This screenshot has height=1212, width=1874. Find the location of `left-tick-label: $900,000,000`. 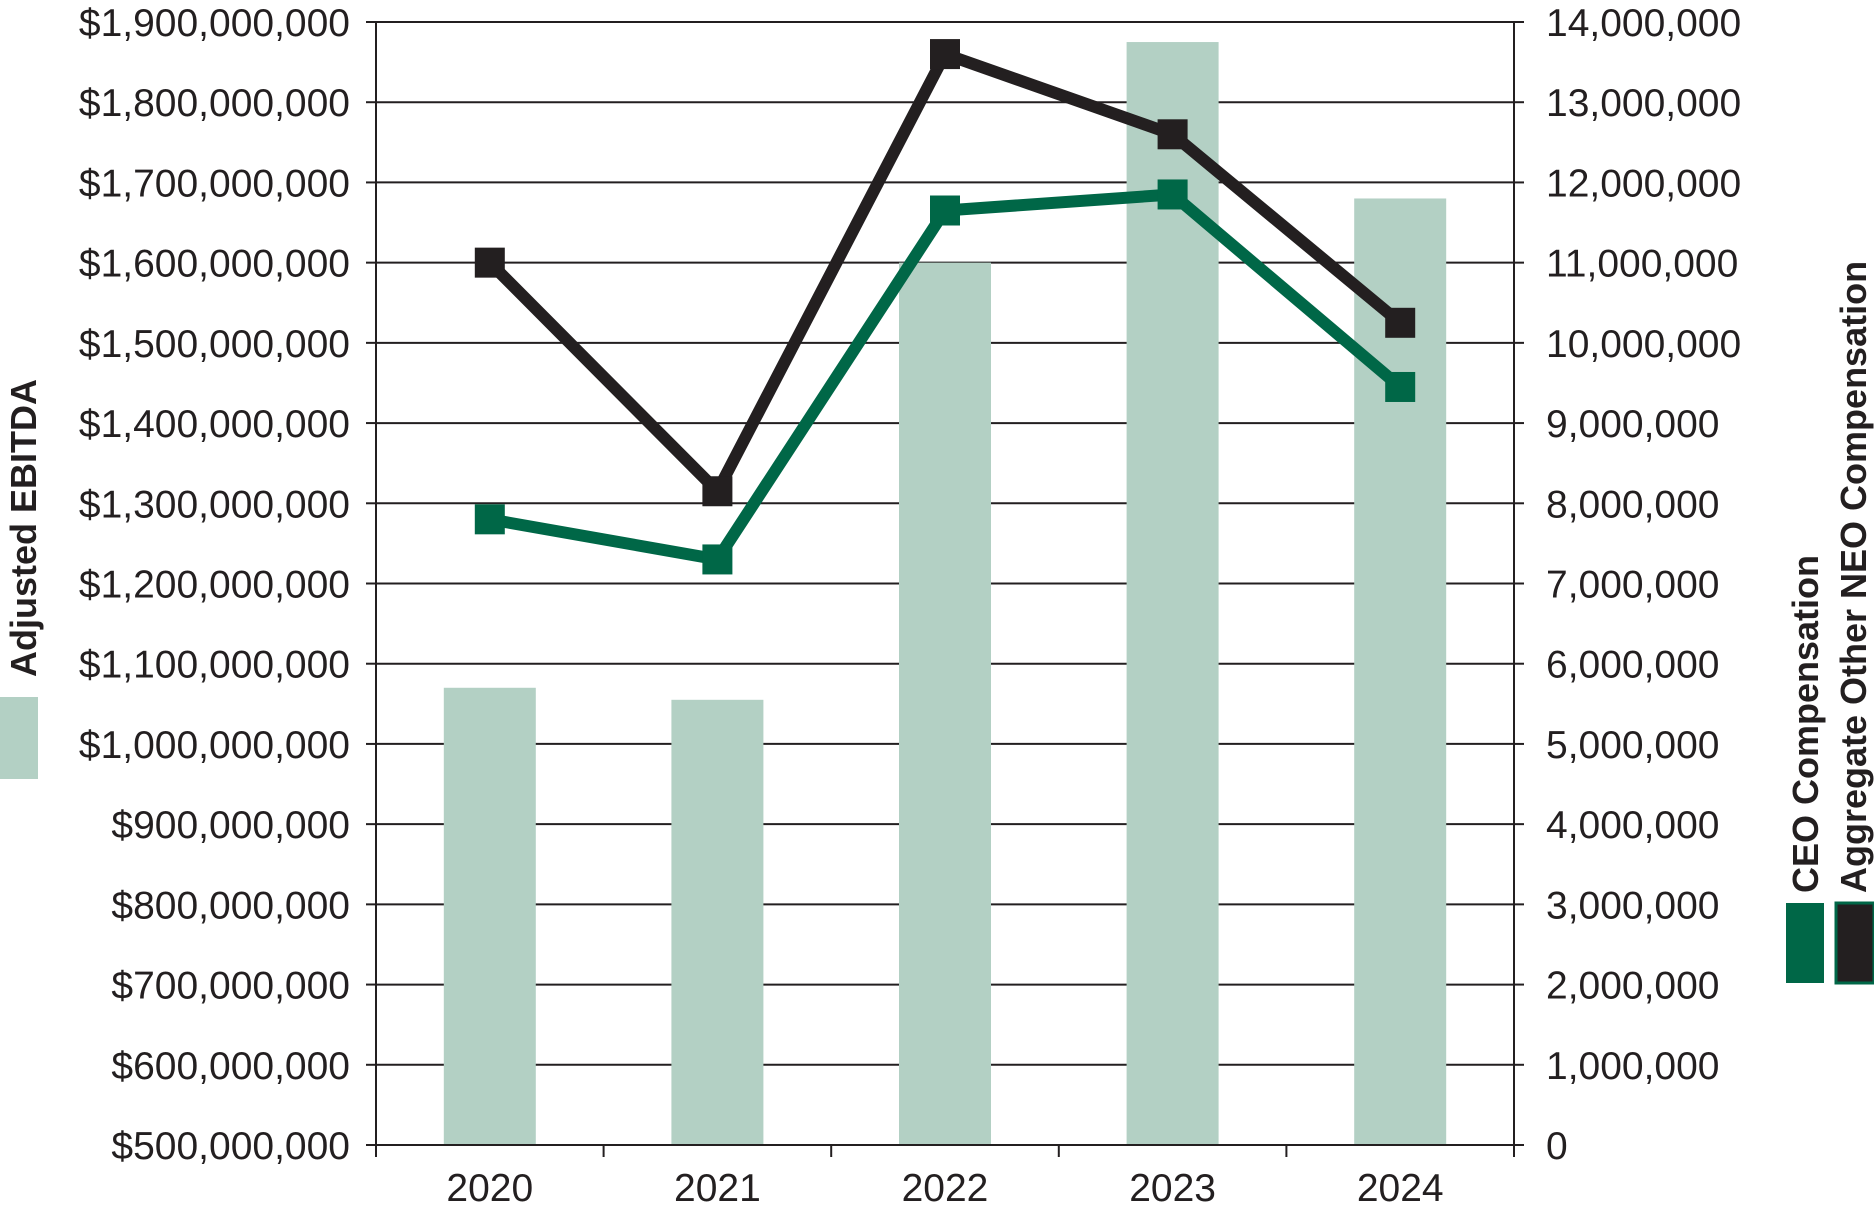

left-tick-label: $900,000,000 is located at coordinates (230, 825).